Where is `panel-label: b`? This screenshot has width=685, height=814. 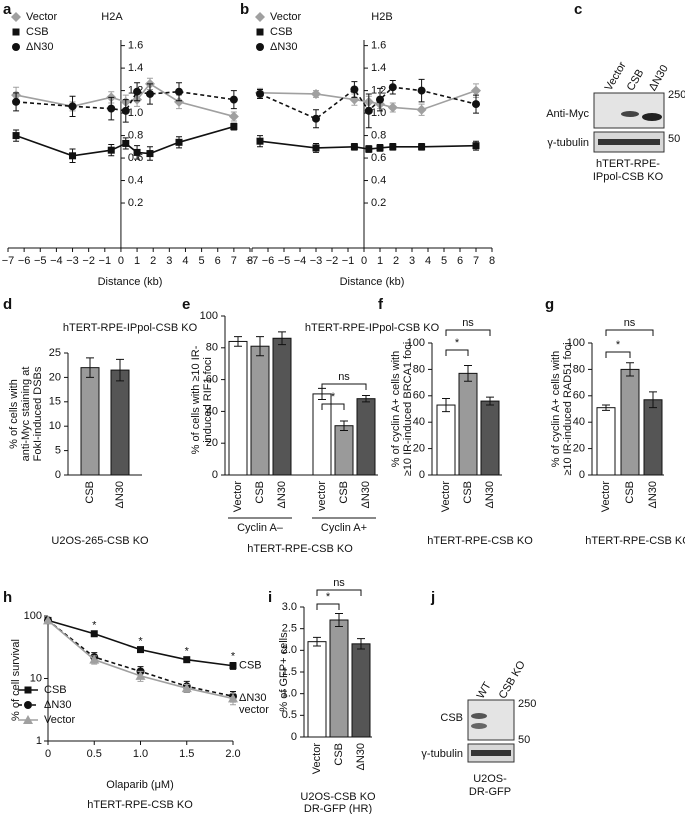
panel-label: b is located at coordinates (244, 9).